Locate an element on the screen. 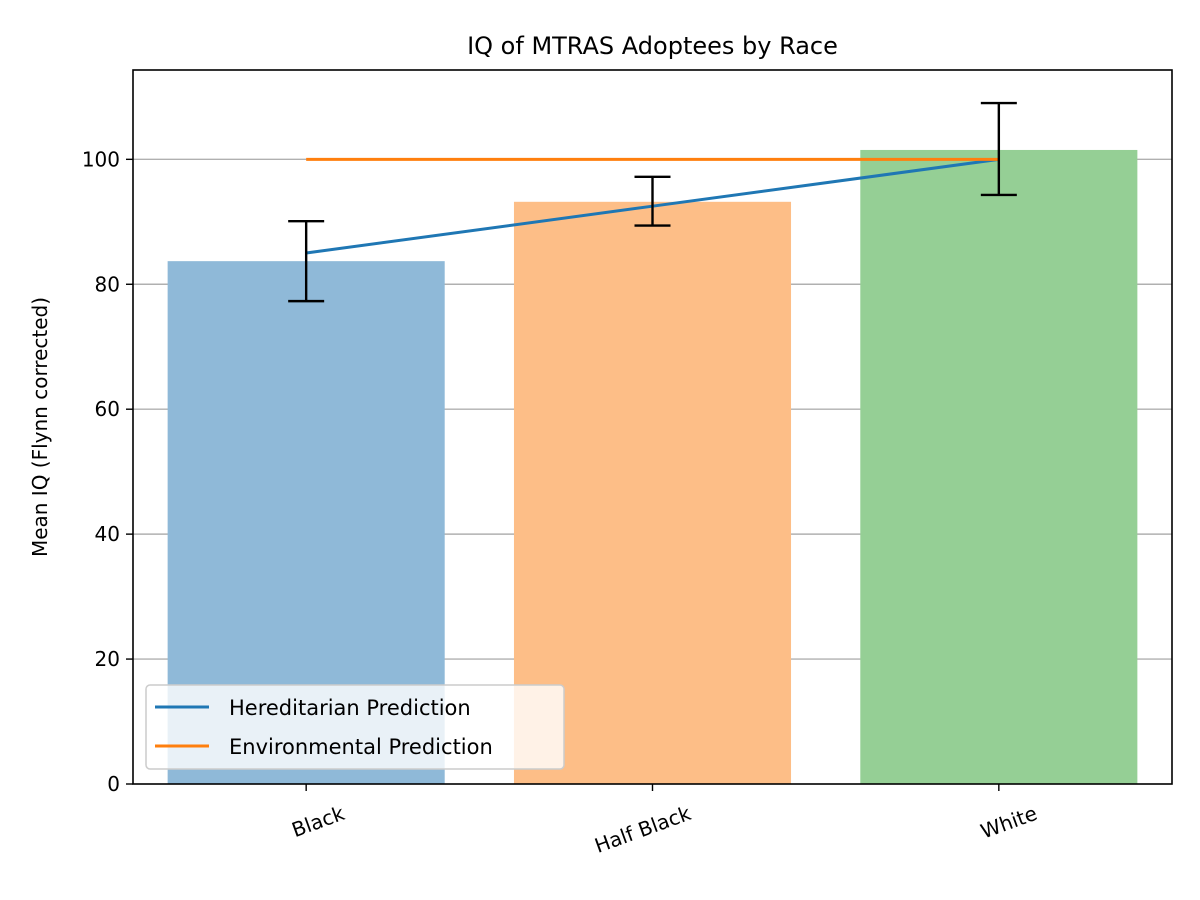  y-tick-label: 100 is located at coordinates (101, 159).